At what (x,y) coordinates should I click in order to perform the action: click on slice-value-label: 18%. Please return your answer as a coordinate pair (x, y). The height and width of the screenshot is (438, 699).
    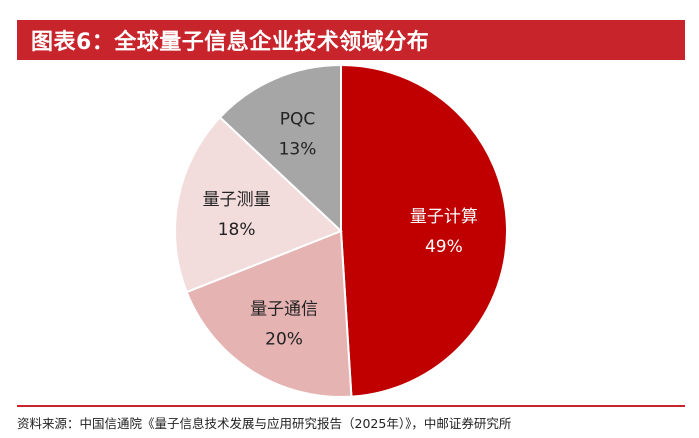
    Looking at the image, I should click on (237, 230).